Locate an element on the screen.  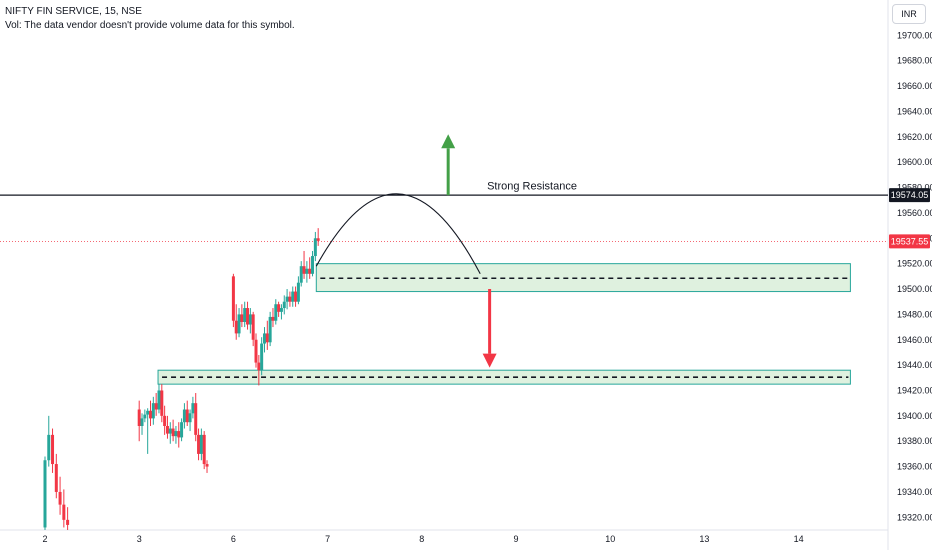
x-tick-label: 7 is located at coordinates (327, 539).